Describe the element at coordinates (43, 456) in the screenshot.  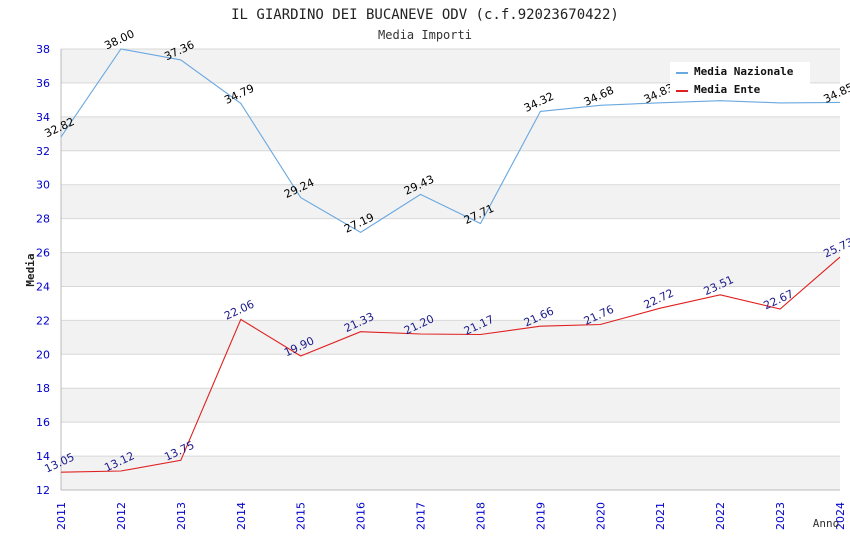
I see `y-tick-label: 14` at that location.